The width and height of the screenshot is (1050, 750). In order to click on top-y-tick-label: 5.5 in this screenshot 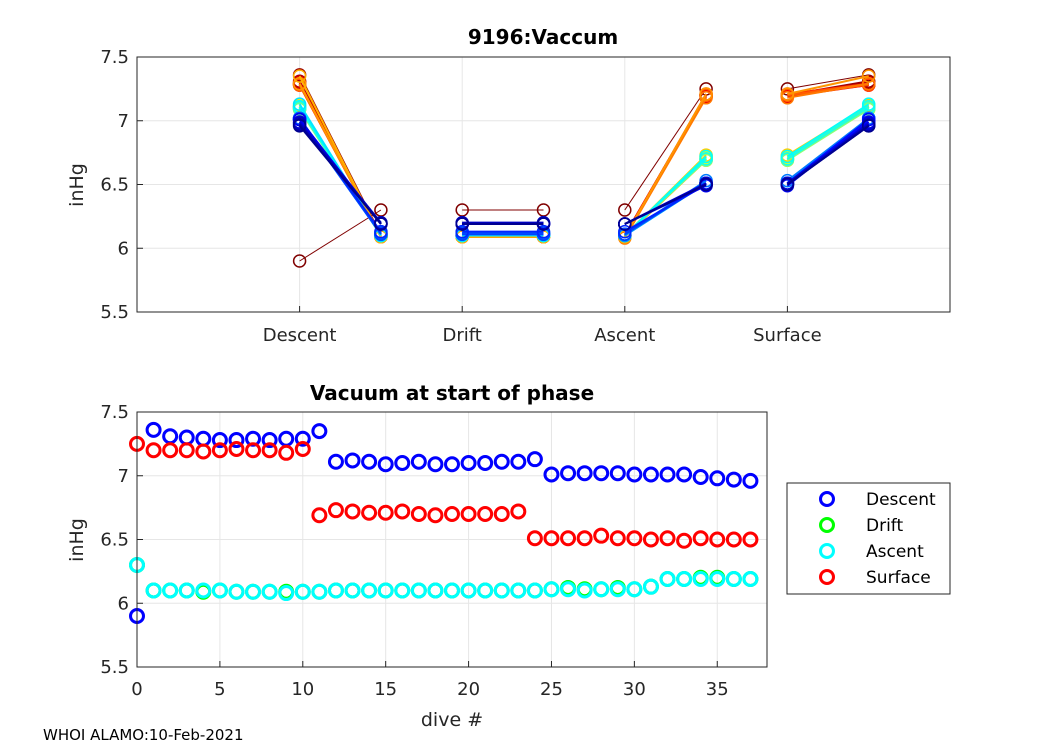, I will do `click(114, 312)`.